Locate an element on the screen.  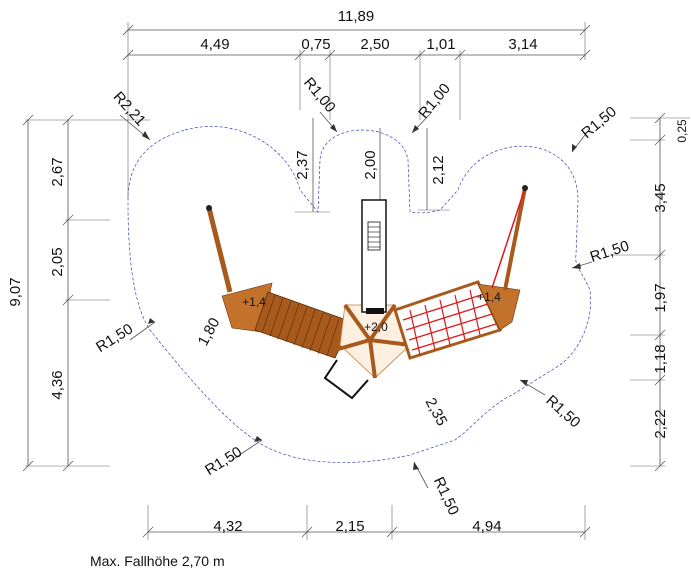
height-right-platform: +1,4 is located at coordinates (489, 297).